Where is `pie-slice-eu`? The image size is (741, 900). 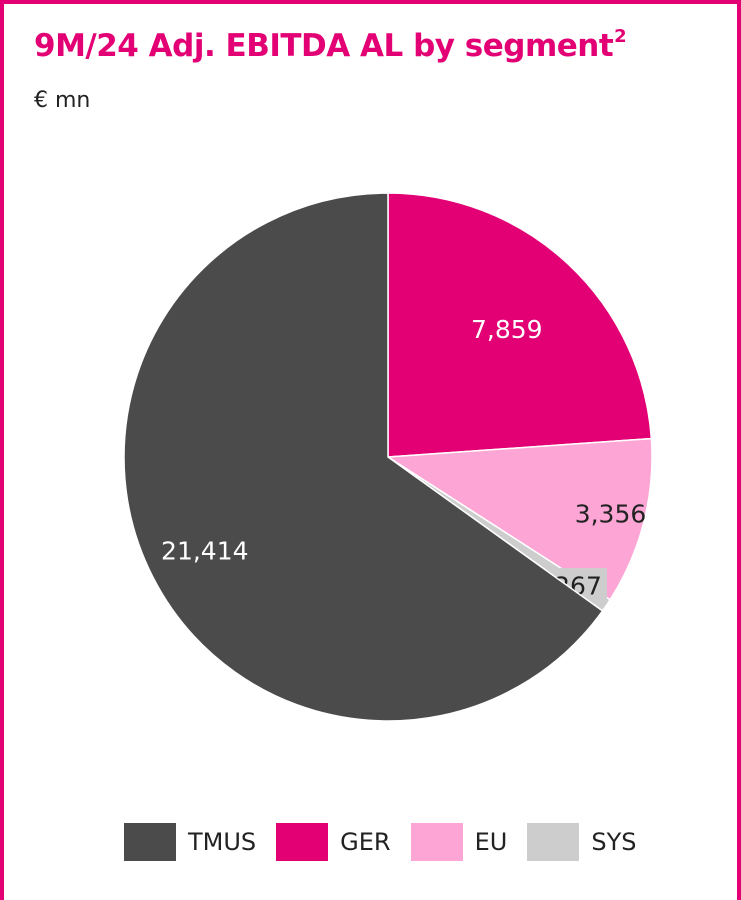
pie-slice-eu is located at coordinates (519, 519).